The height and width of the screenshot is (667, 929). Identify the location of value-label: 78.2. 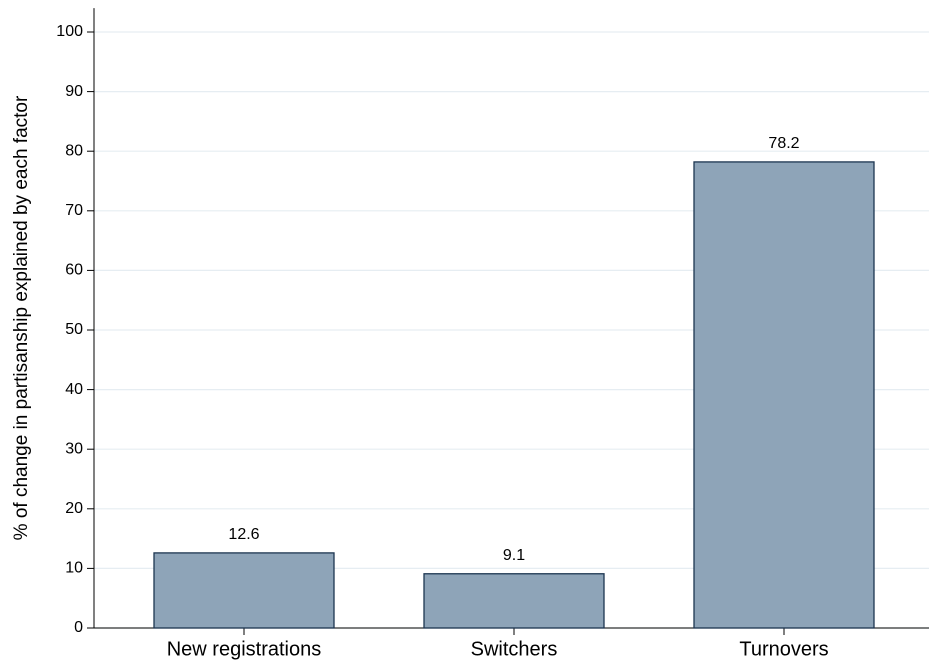
(783, 143).